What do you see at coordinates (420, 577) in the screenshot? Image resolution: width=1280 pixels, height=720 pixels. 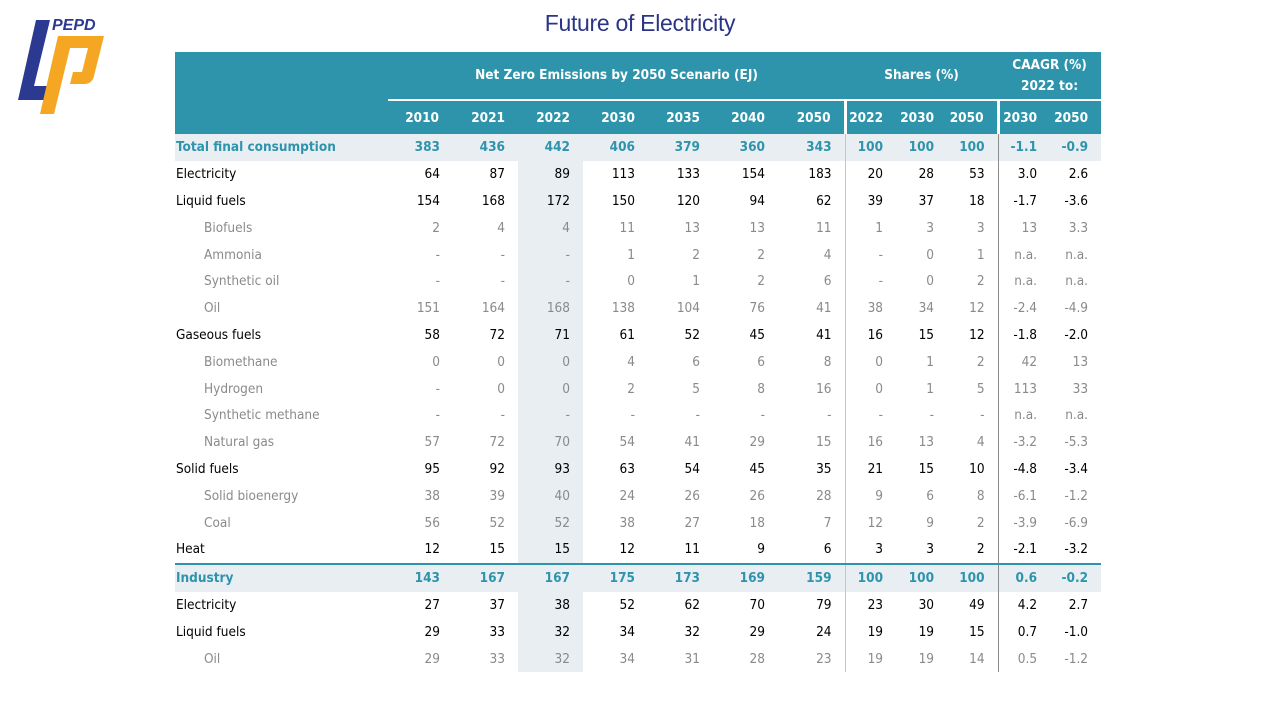 I see `cell-ej-2010: 143` at bounding box center [420, 577].